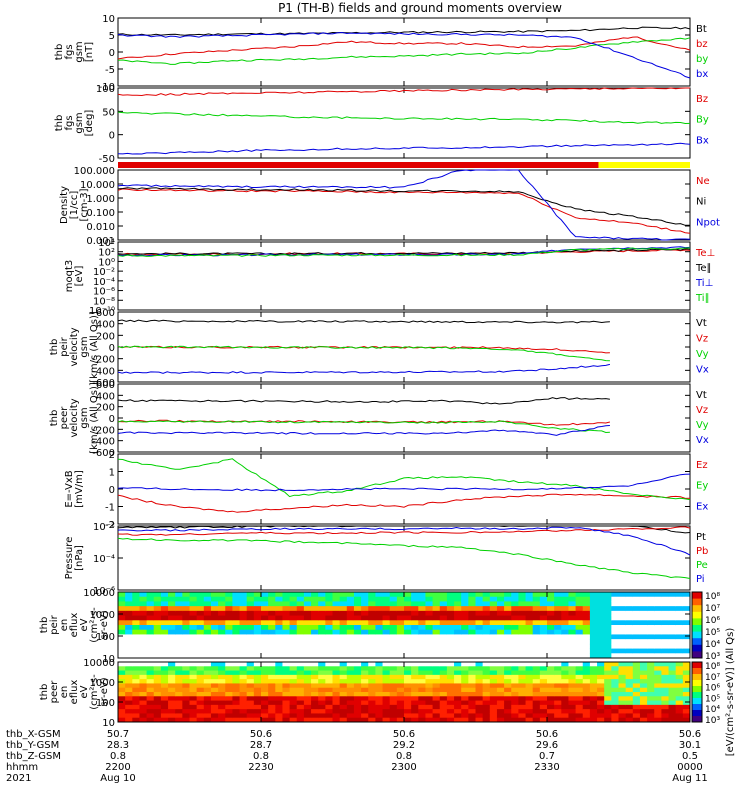 This screenshot has width=750, height=800. I want to click on y-axis-label-line: [deg], so click(89, 123).